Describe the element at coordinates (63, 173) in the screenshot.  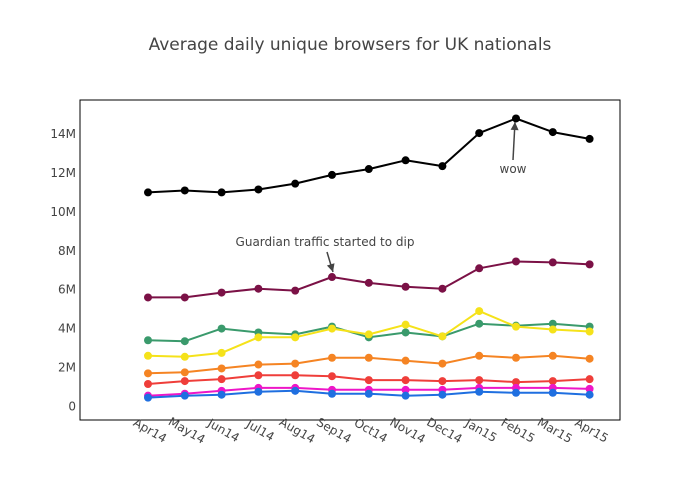
I see `y-tick-label: 12M` at that location.